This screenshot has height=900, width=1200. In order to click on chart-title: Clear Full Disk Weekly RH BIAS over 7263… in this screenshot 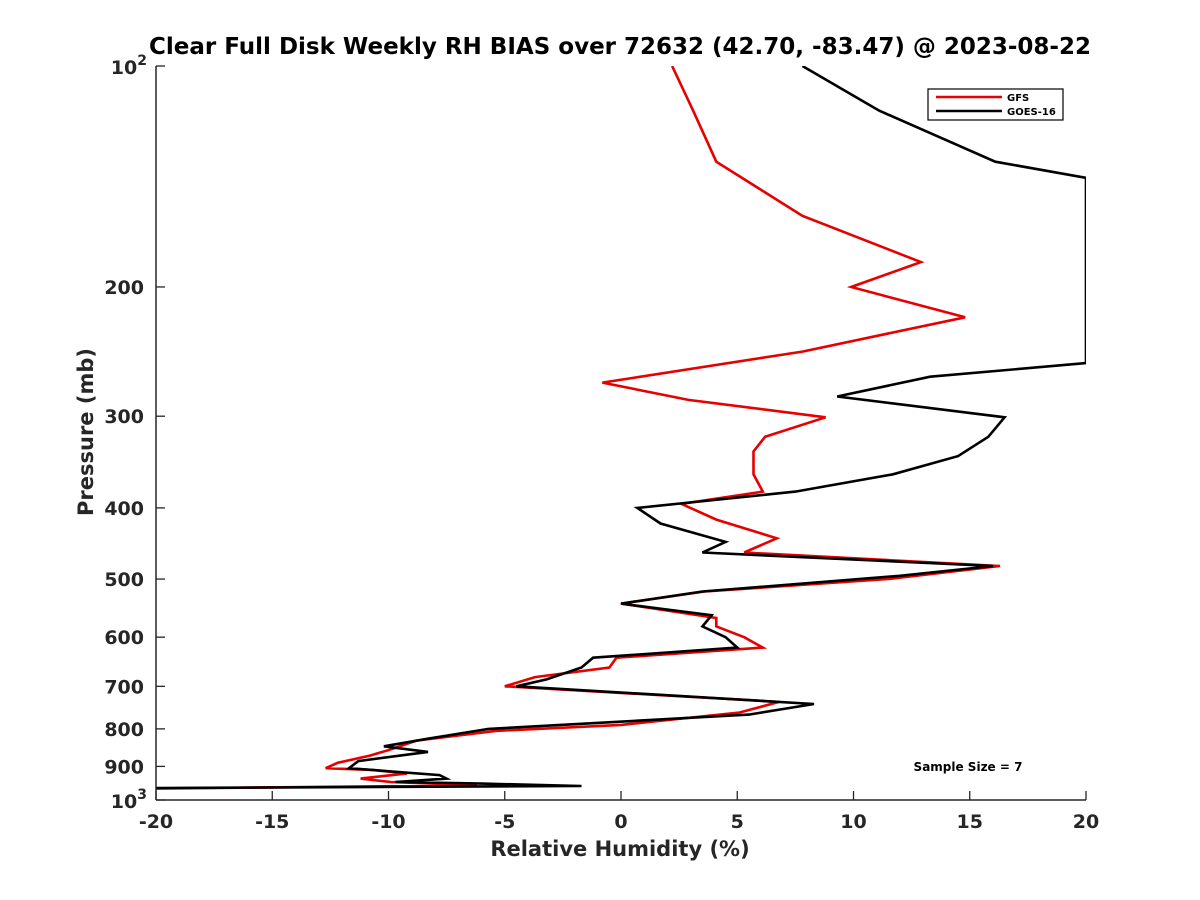, I will do `click(620, 47)`.